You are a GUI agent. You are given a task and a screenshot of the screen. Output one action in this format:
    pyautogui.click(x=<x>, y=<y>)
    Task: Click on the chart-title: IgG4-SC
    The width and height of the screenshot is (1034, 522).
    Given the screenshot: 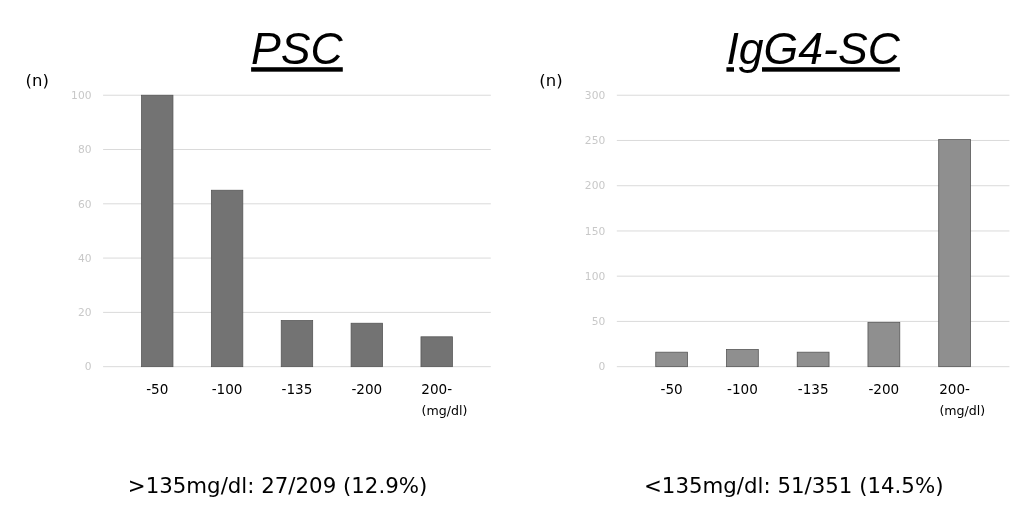 What is the action you would take?
    pyautogui.click(x=813, y=49)
    